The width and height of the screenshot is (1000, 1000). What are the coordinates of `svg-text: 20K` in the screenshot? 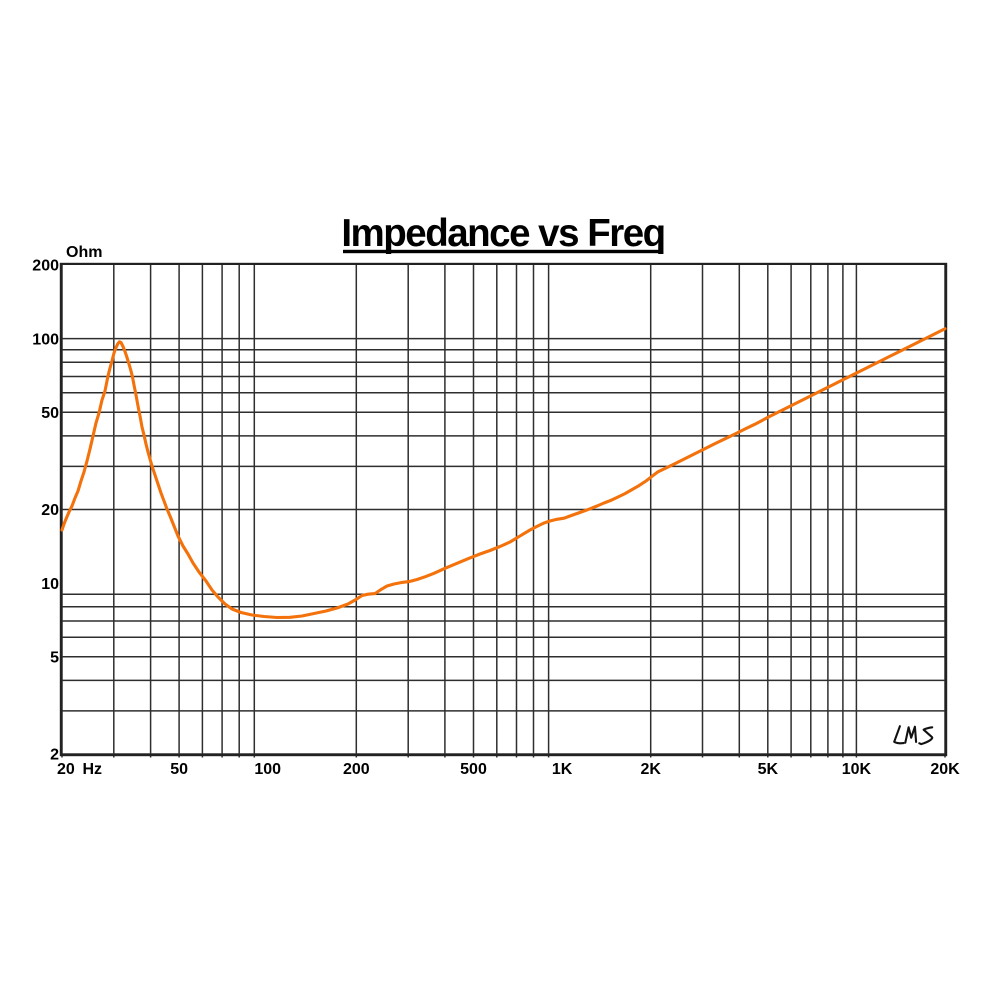 It's located at (945, 769).